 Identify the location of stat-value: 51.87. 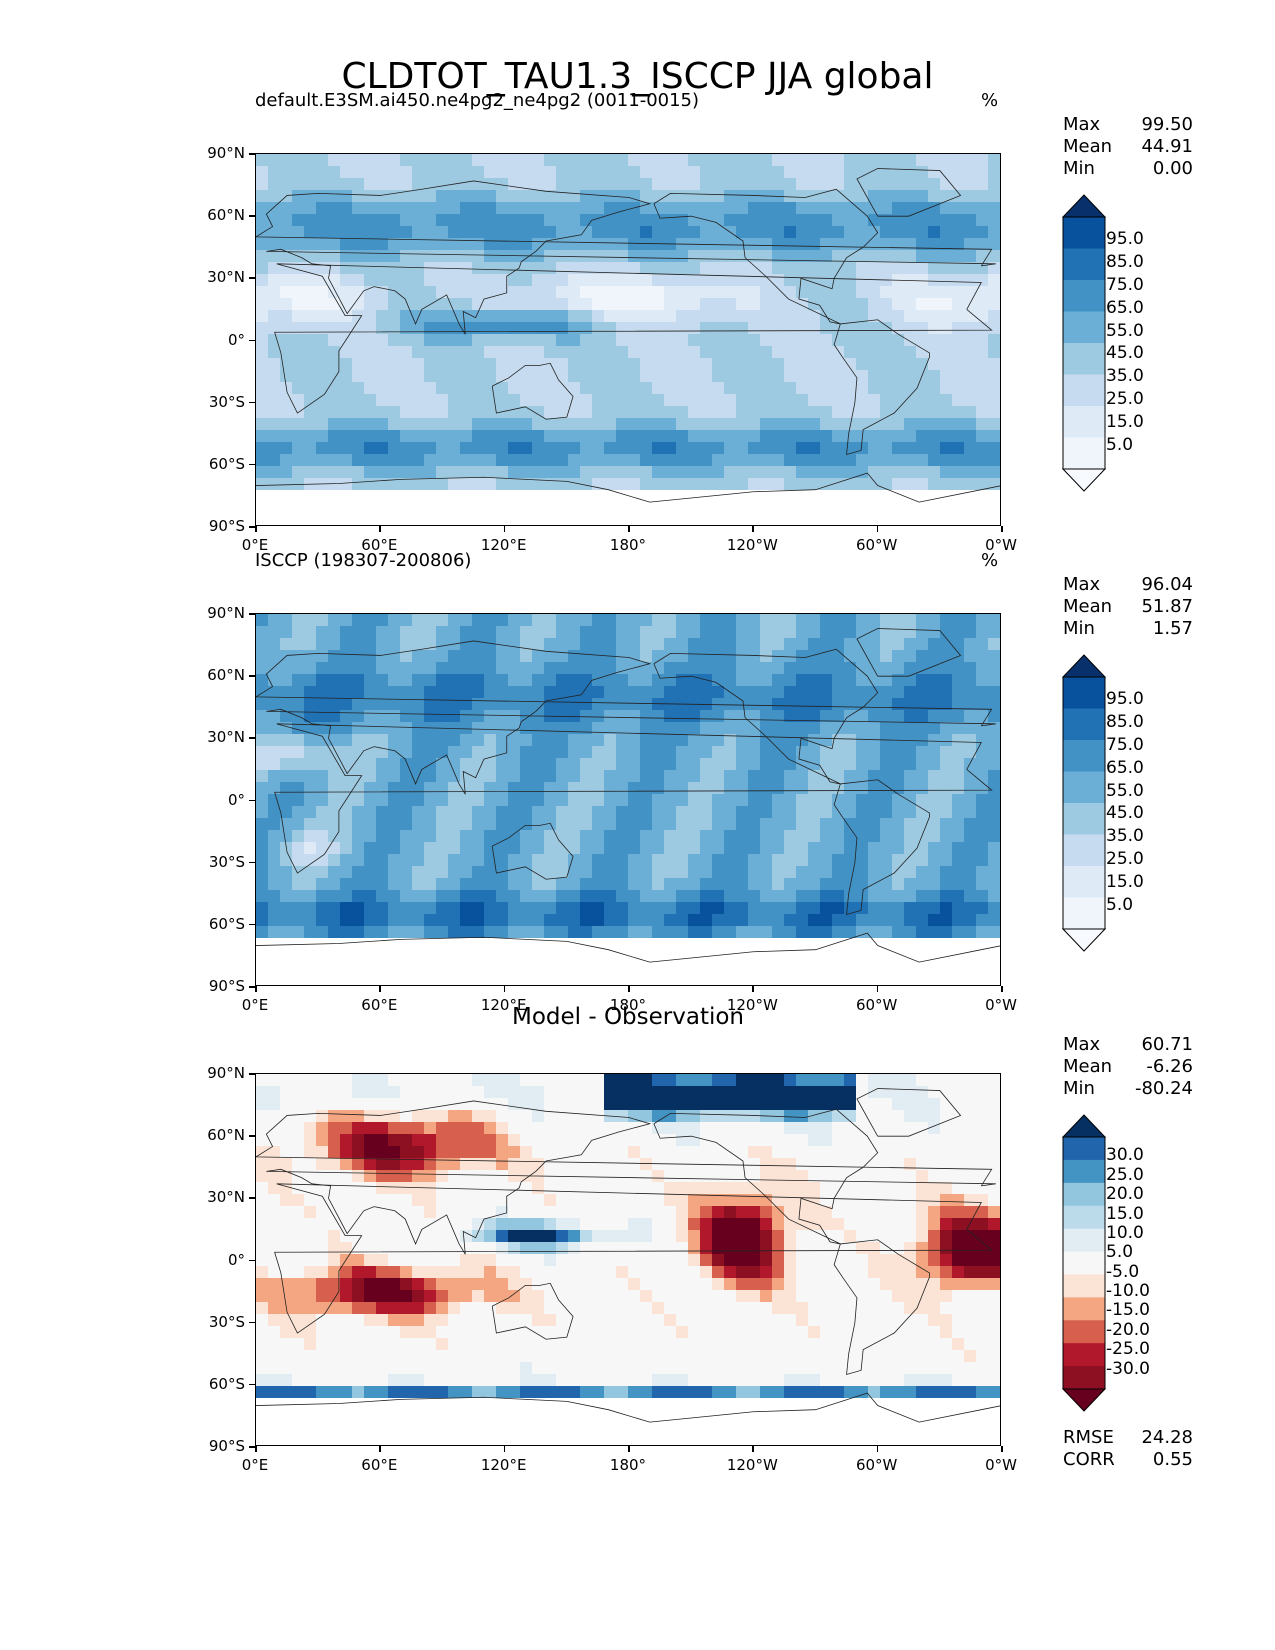
(1167, 606).